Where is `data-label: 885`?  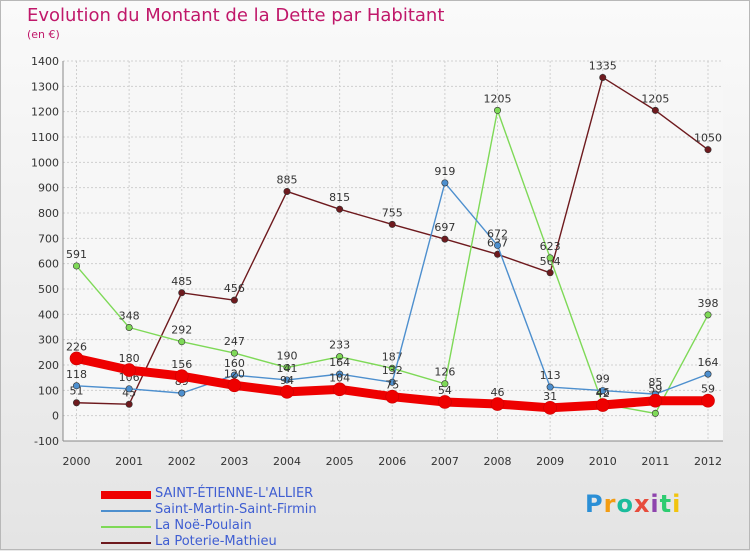 data-label: 885 is located at coordinates (287, 179).